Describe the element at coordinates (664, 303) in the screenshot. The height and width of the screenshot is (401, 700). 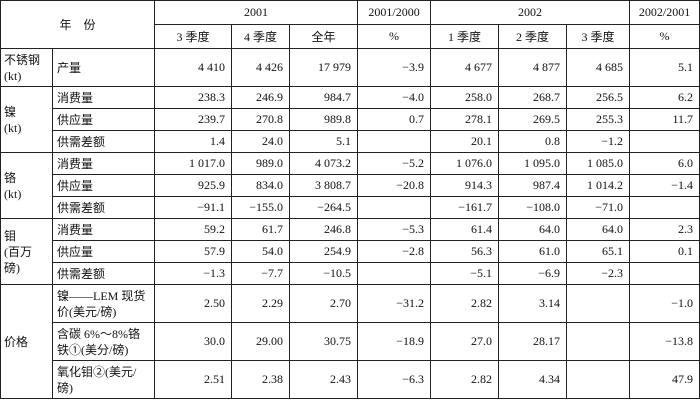
I see `cell: −1.0` at that location.